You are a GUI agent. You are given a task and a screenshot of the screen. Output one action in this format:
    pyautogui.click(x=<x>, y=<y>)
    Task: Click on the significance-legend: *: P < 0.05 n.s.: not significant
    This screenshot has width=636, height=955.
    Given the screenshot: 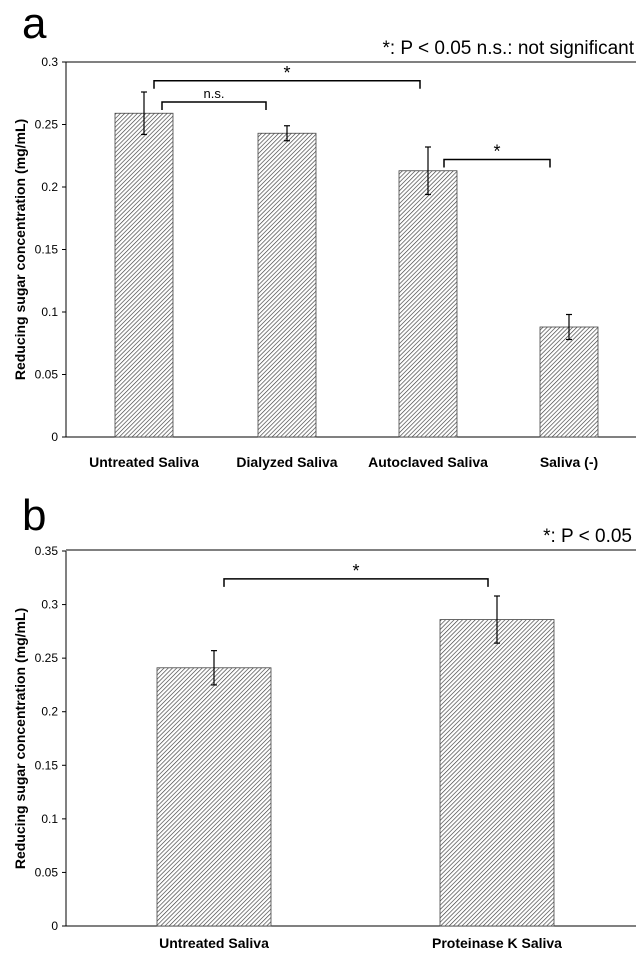 What is the action you would take?
    pyautogui.click(x=508, y=48)
    